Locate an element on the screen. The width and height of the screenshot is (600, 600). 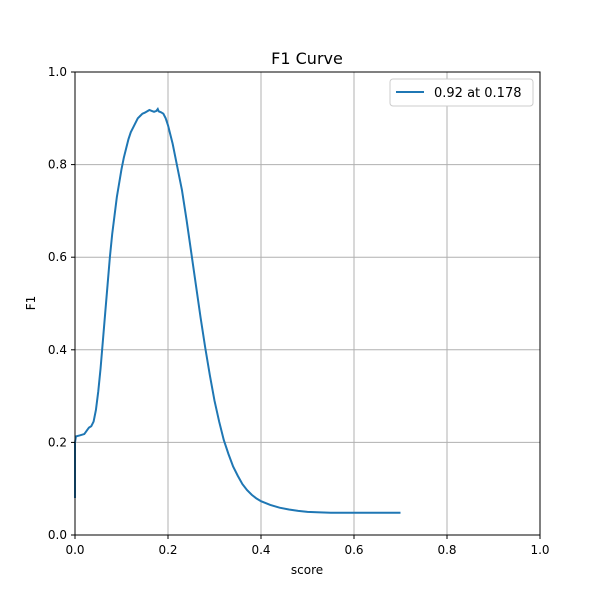
x-tick-label: 0.6 is located at coordinates (353, 550).